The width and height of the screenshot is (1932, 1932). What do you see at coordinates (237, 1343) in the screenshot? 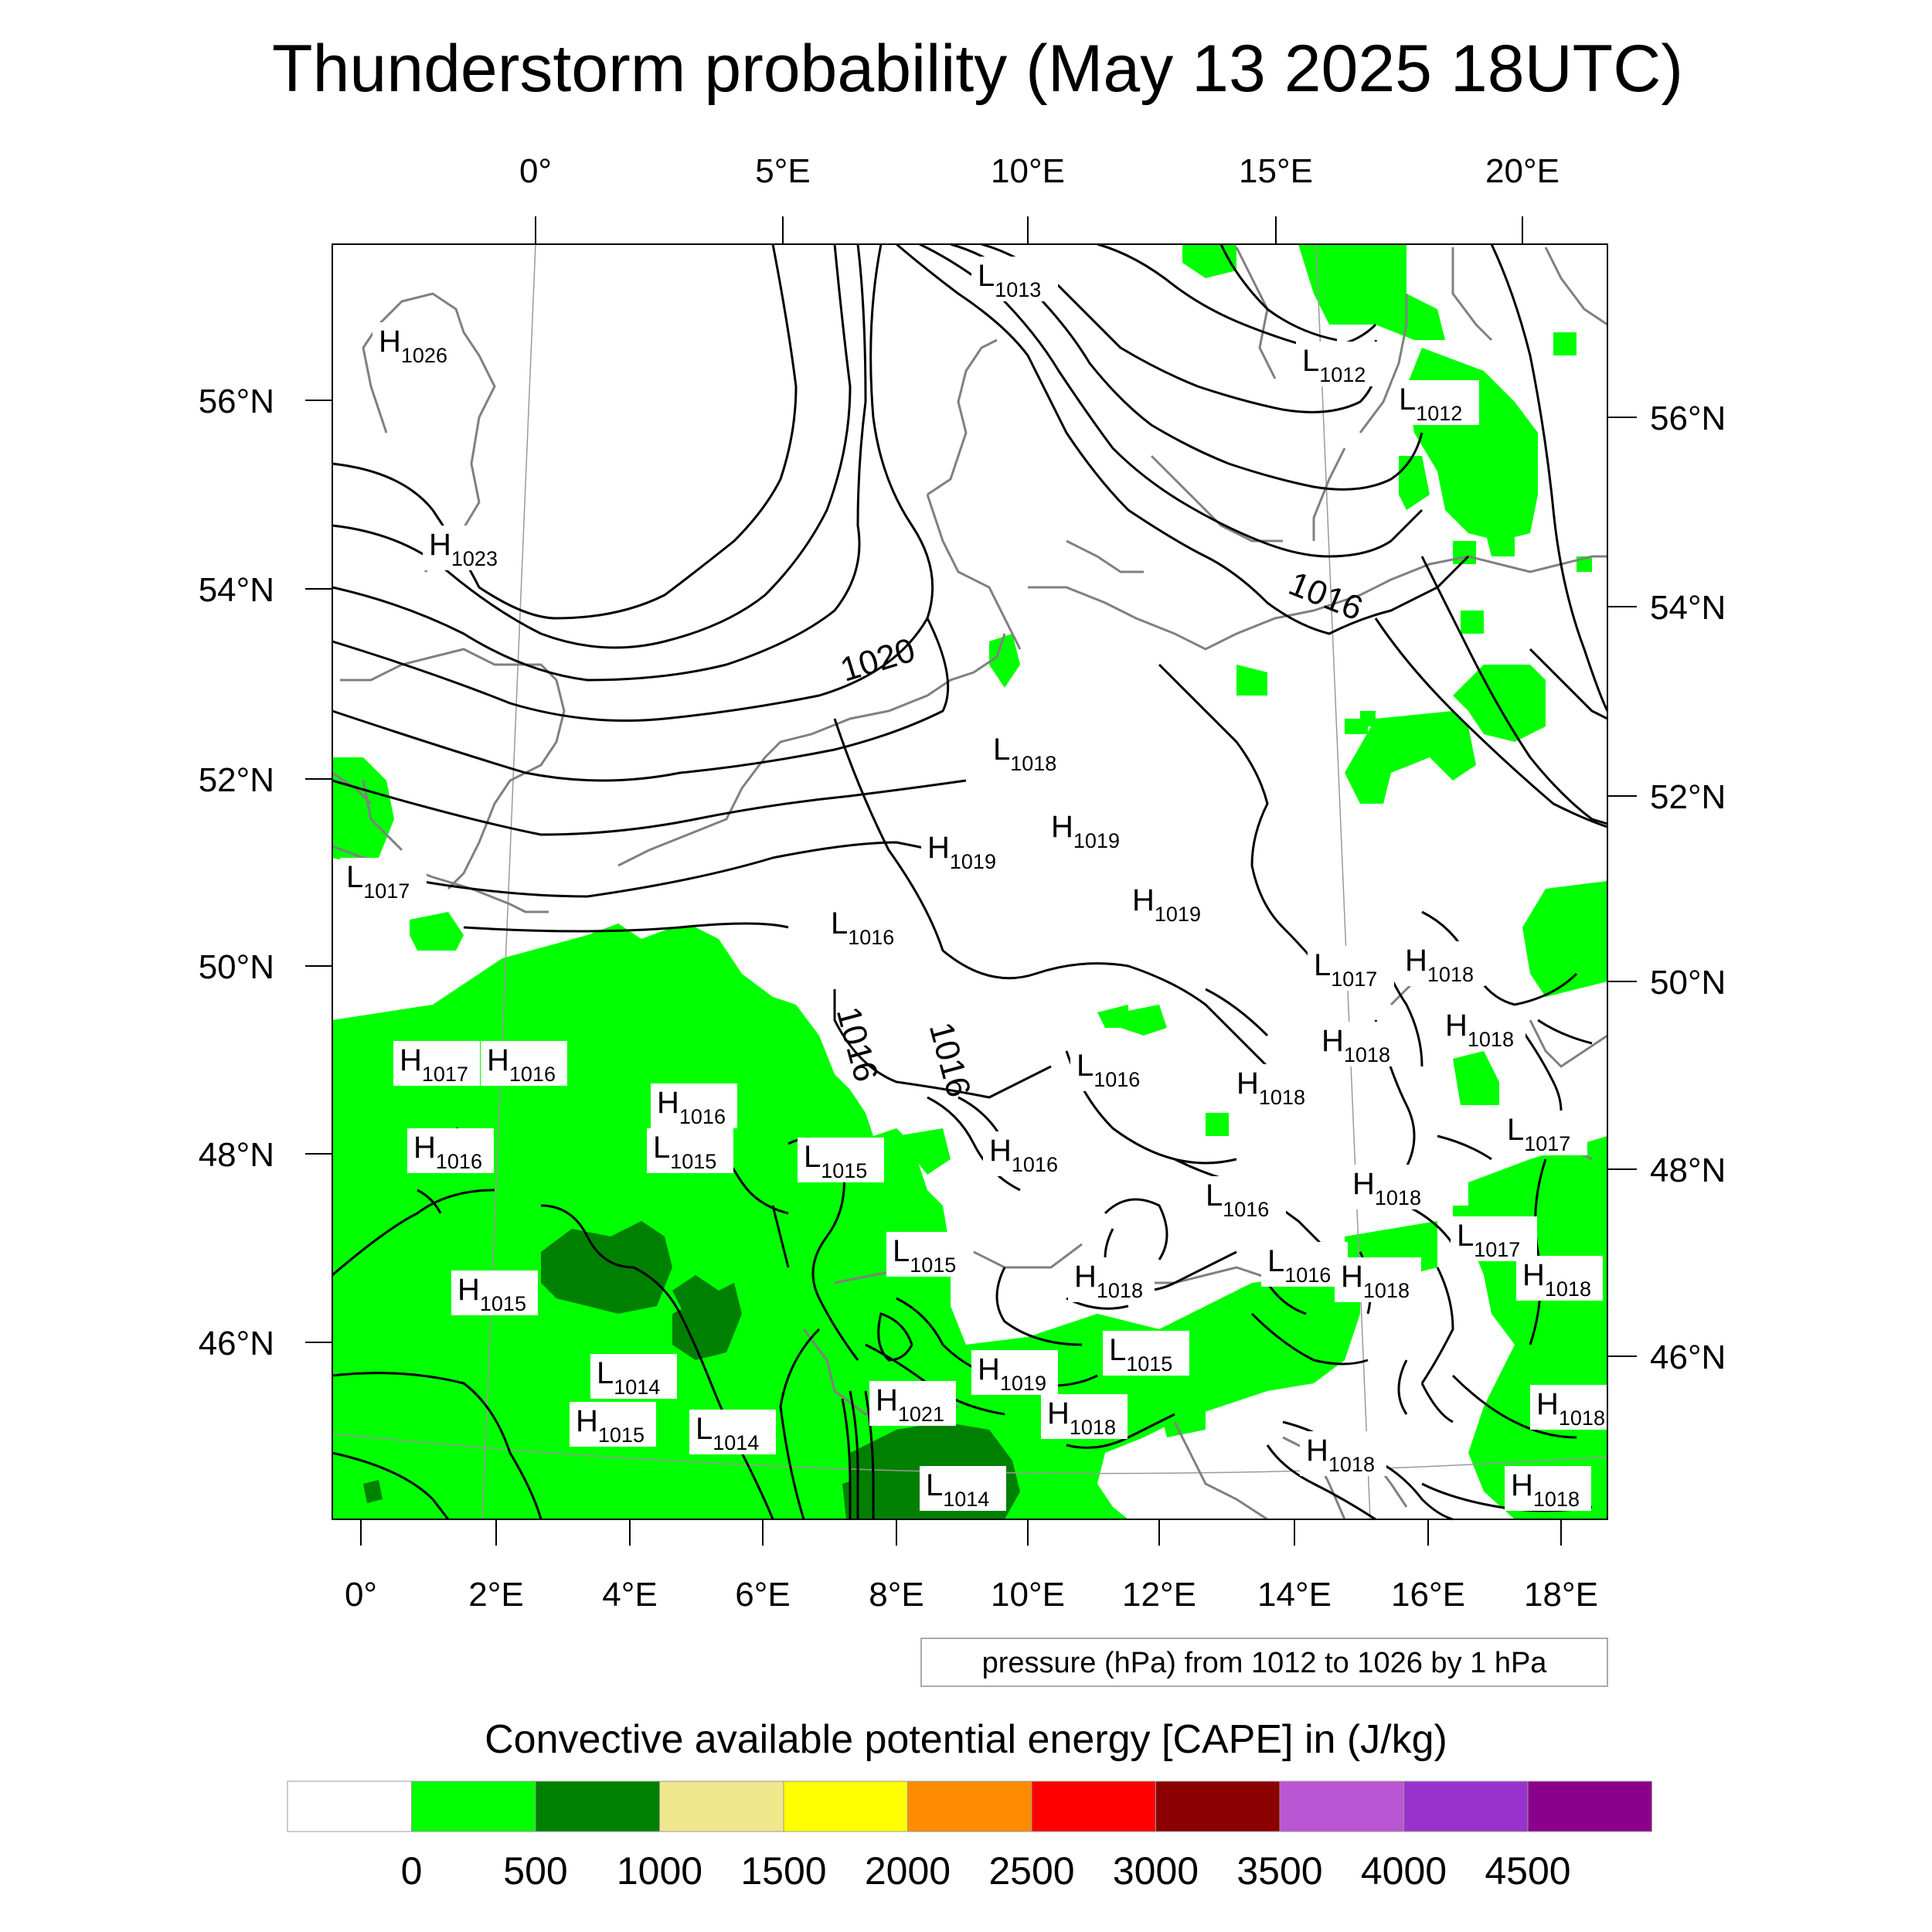
I see `left-lat-label: 46°N` at bounding box center [237, 1343].